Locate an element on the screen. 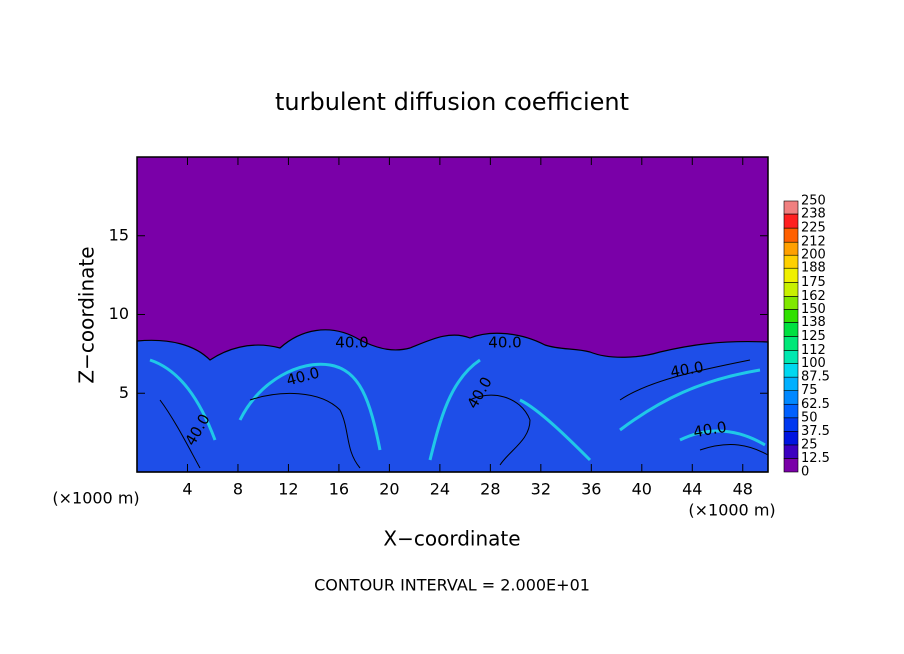 This screenshot has height=654, width=904. colorbar-label: 87.5 is located at coordinates (815, 377).